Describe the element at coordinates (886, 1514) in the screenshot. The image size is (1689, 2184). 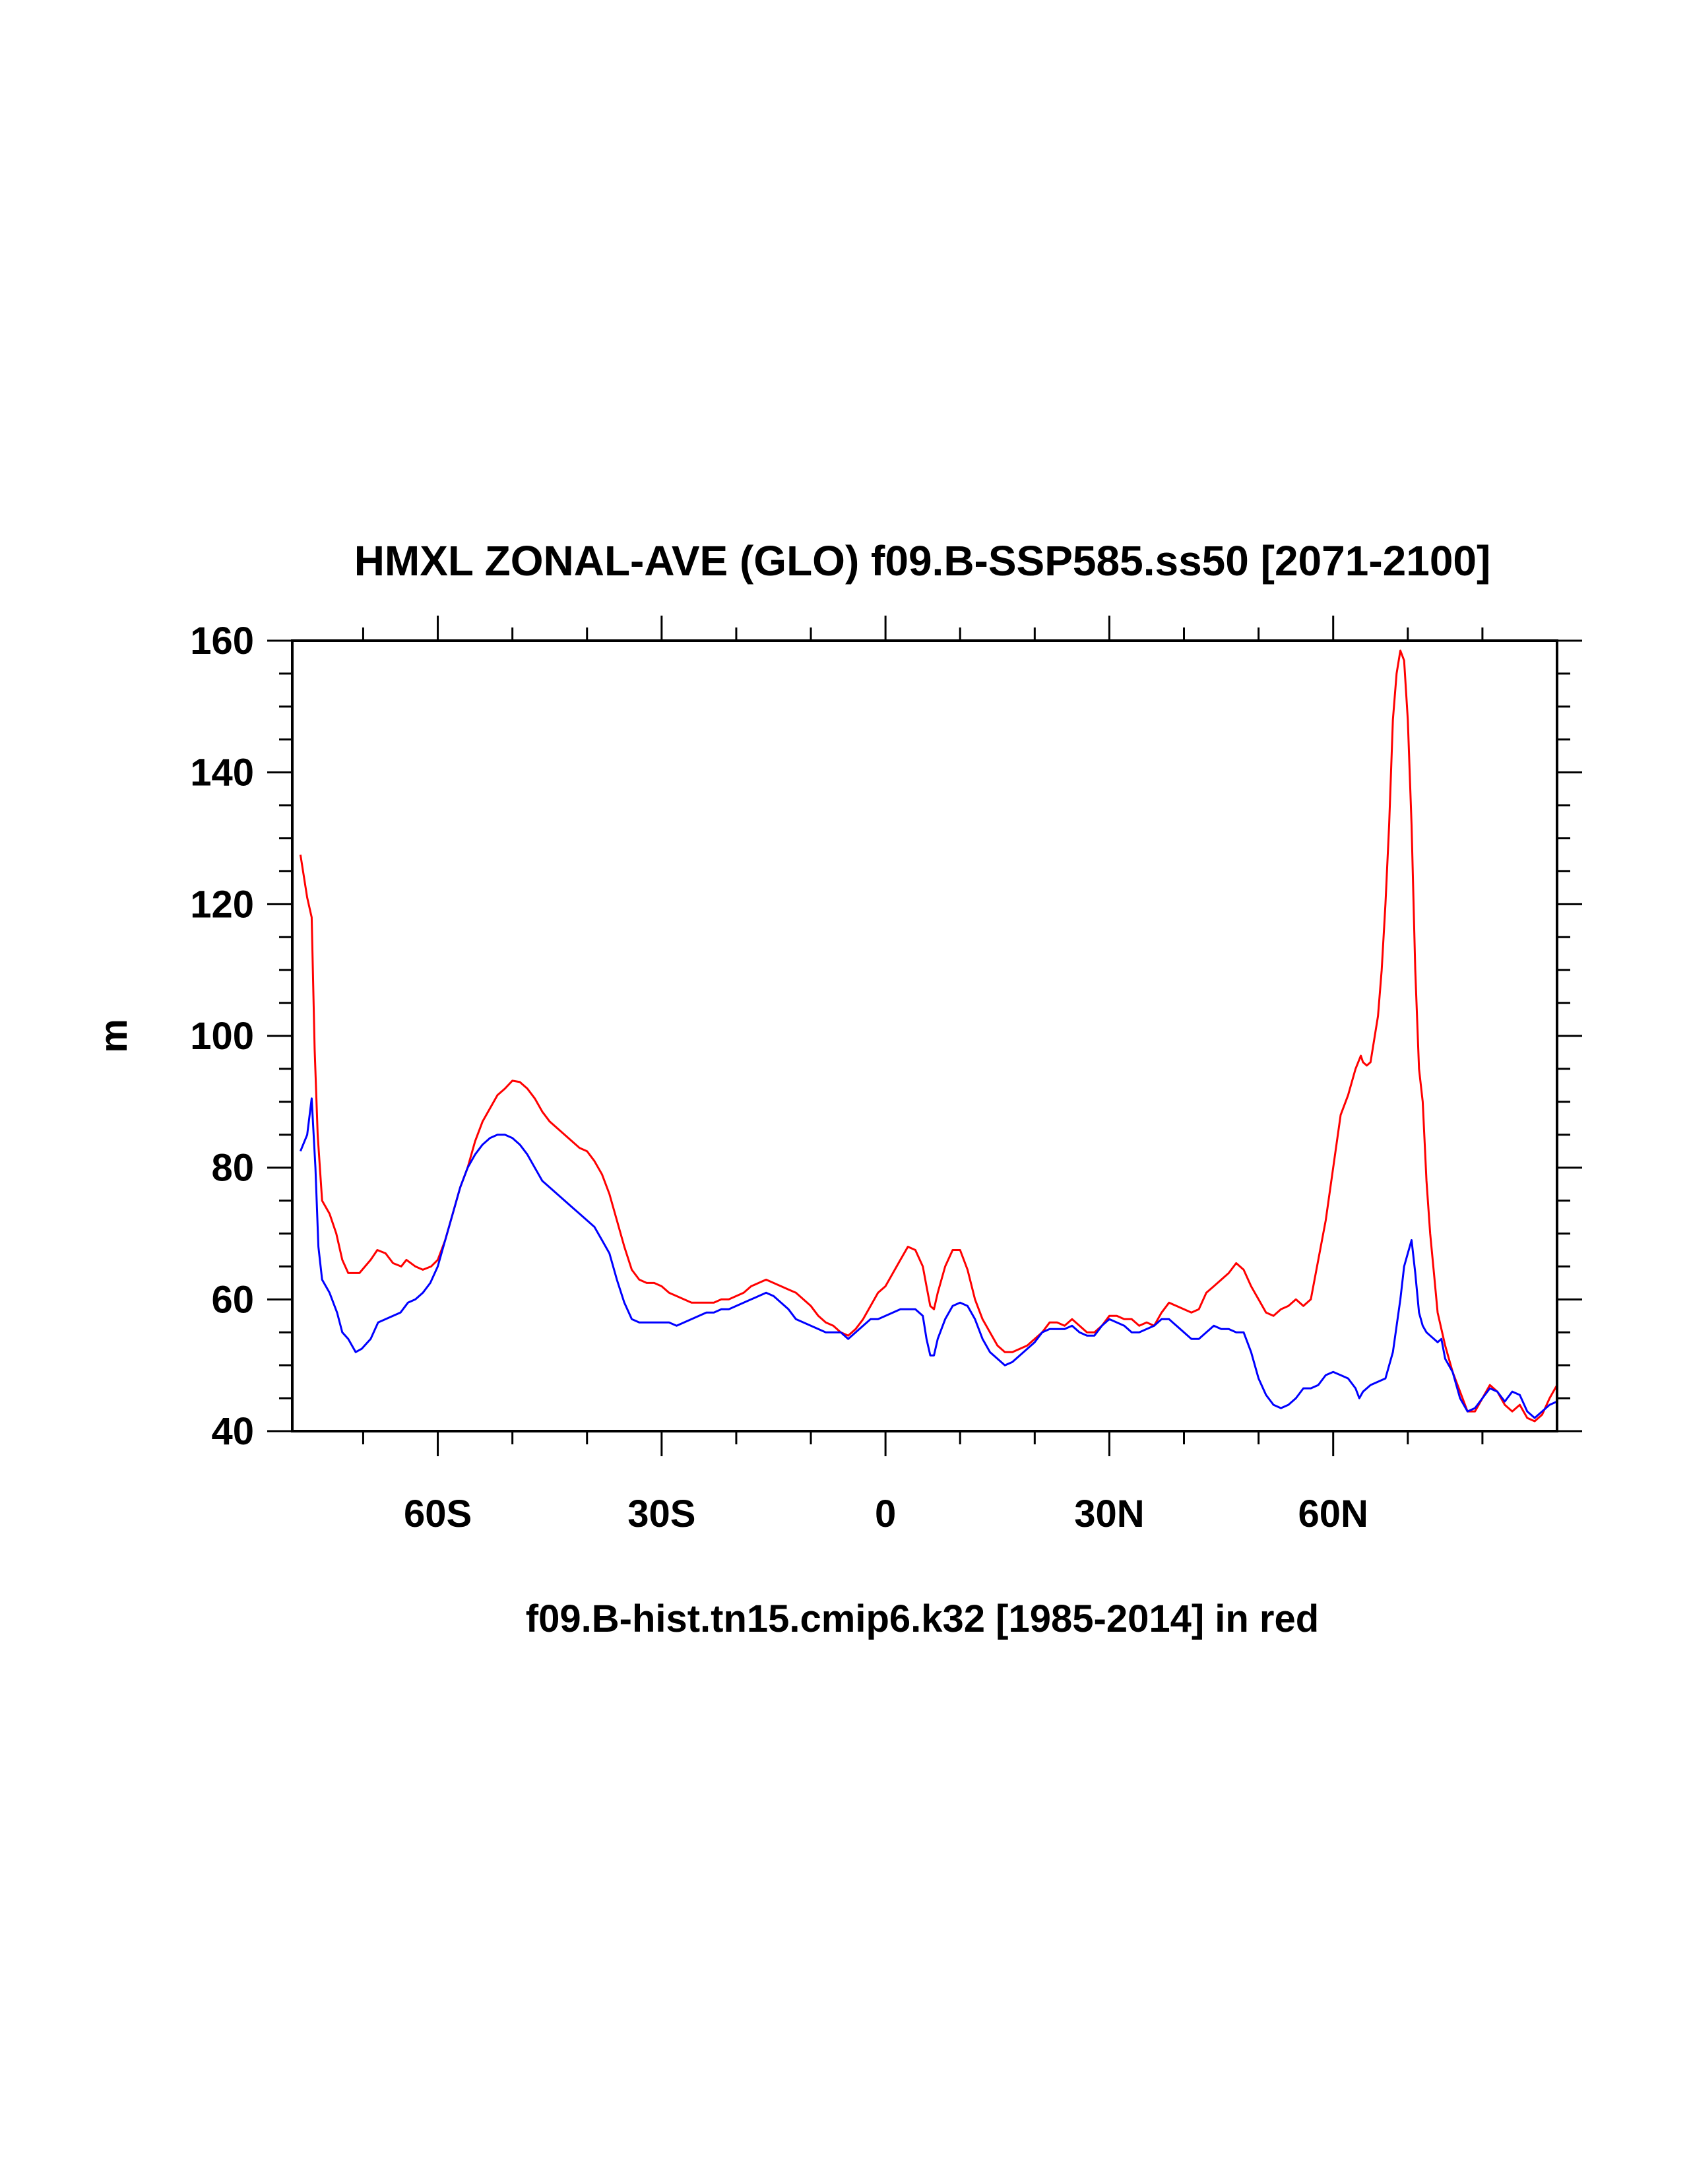
I see `x-tick-label: 0` at that location.